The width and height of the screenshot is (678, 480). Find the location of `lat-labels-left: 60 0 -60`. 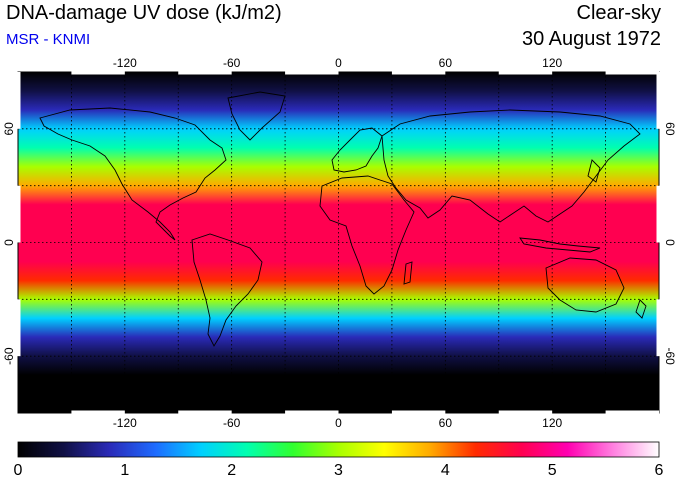

lat-labels-left: 60 0 -60 is located at coordinates (9, 243).